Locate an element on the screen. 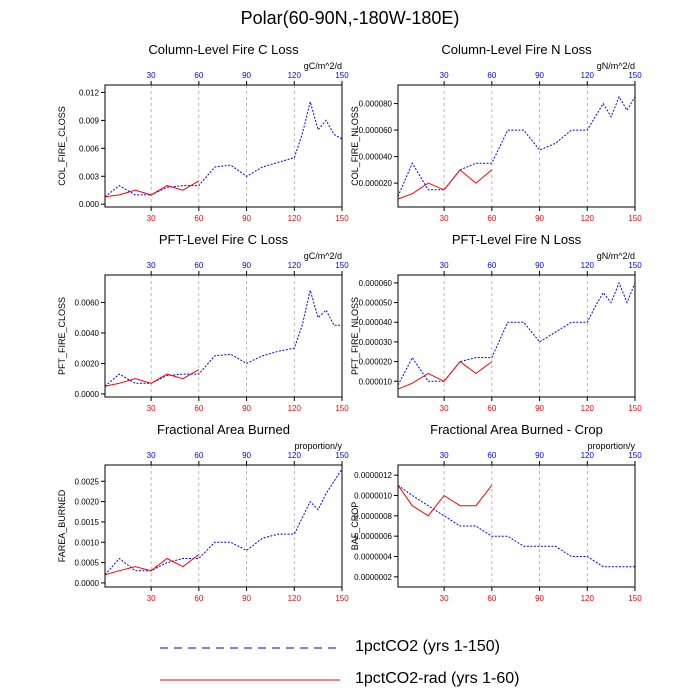  panel-title: Column-Level Fire C Loss is located at coordinates (223, 49).